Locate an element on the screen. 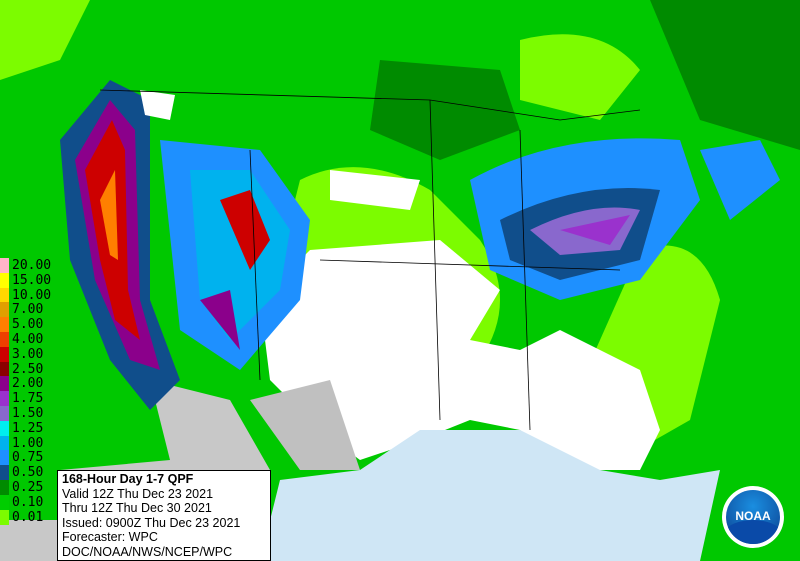 Image resolution: width=800 pixels, height=561 pixels. legend-label: 1.00 is located at coordinates (28, 443).